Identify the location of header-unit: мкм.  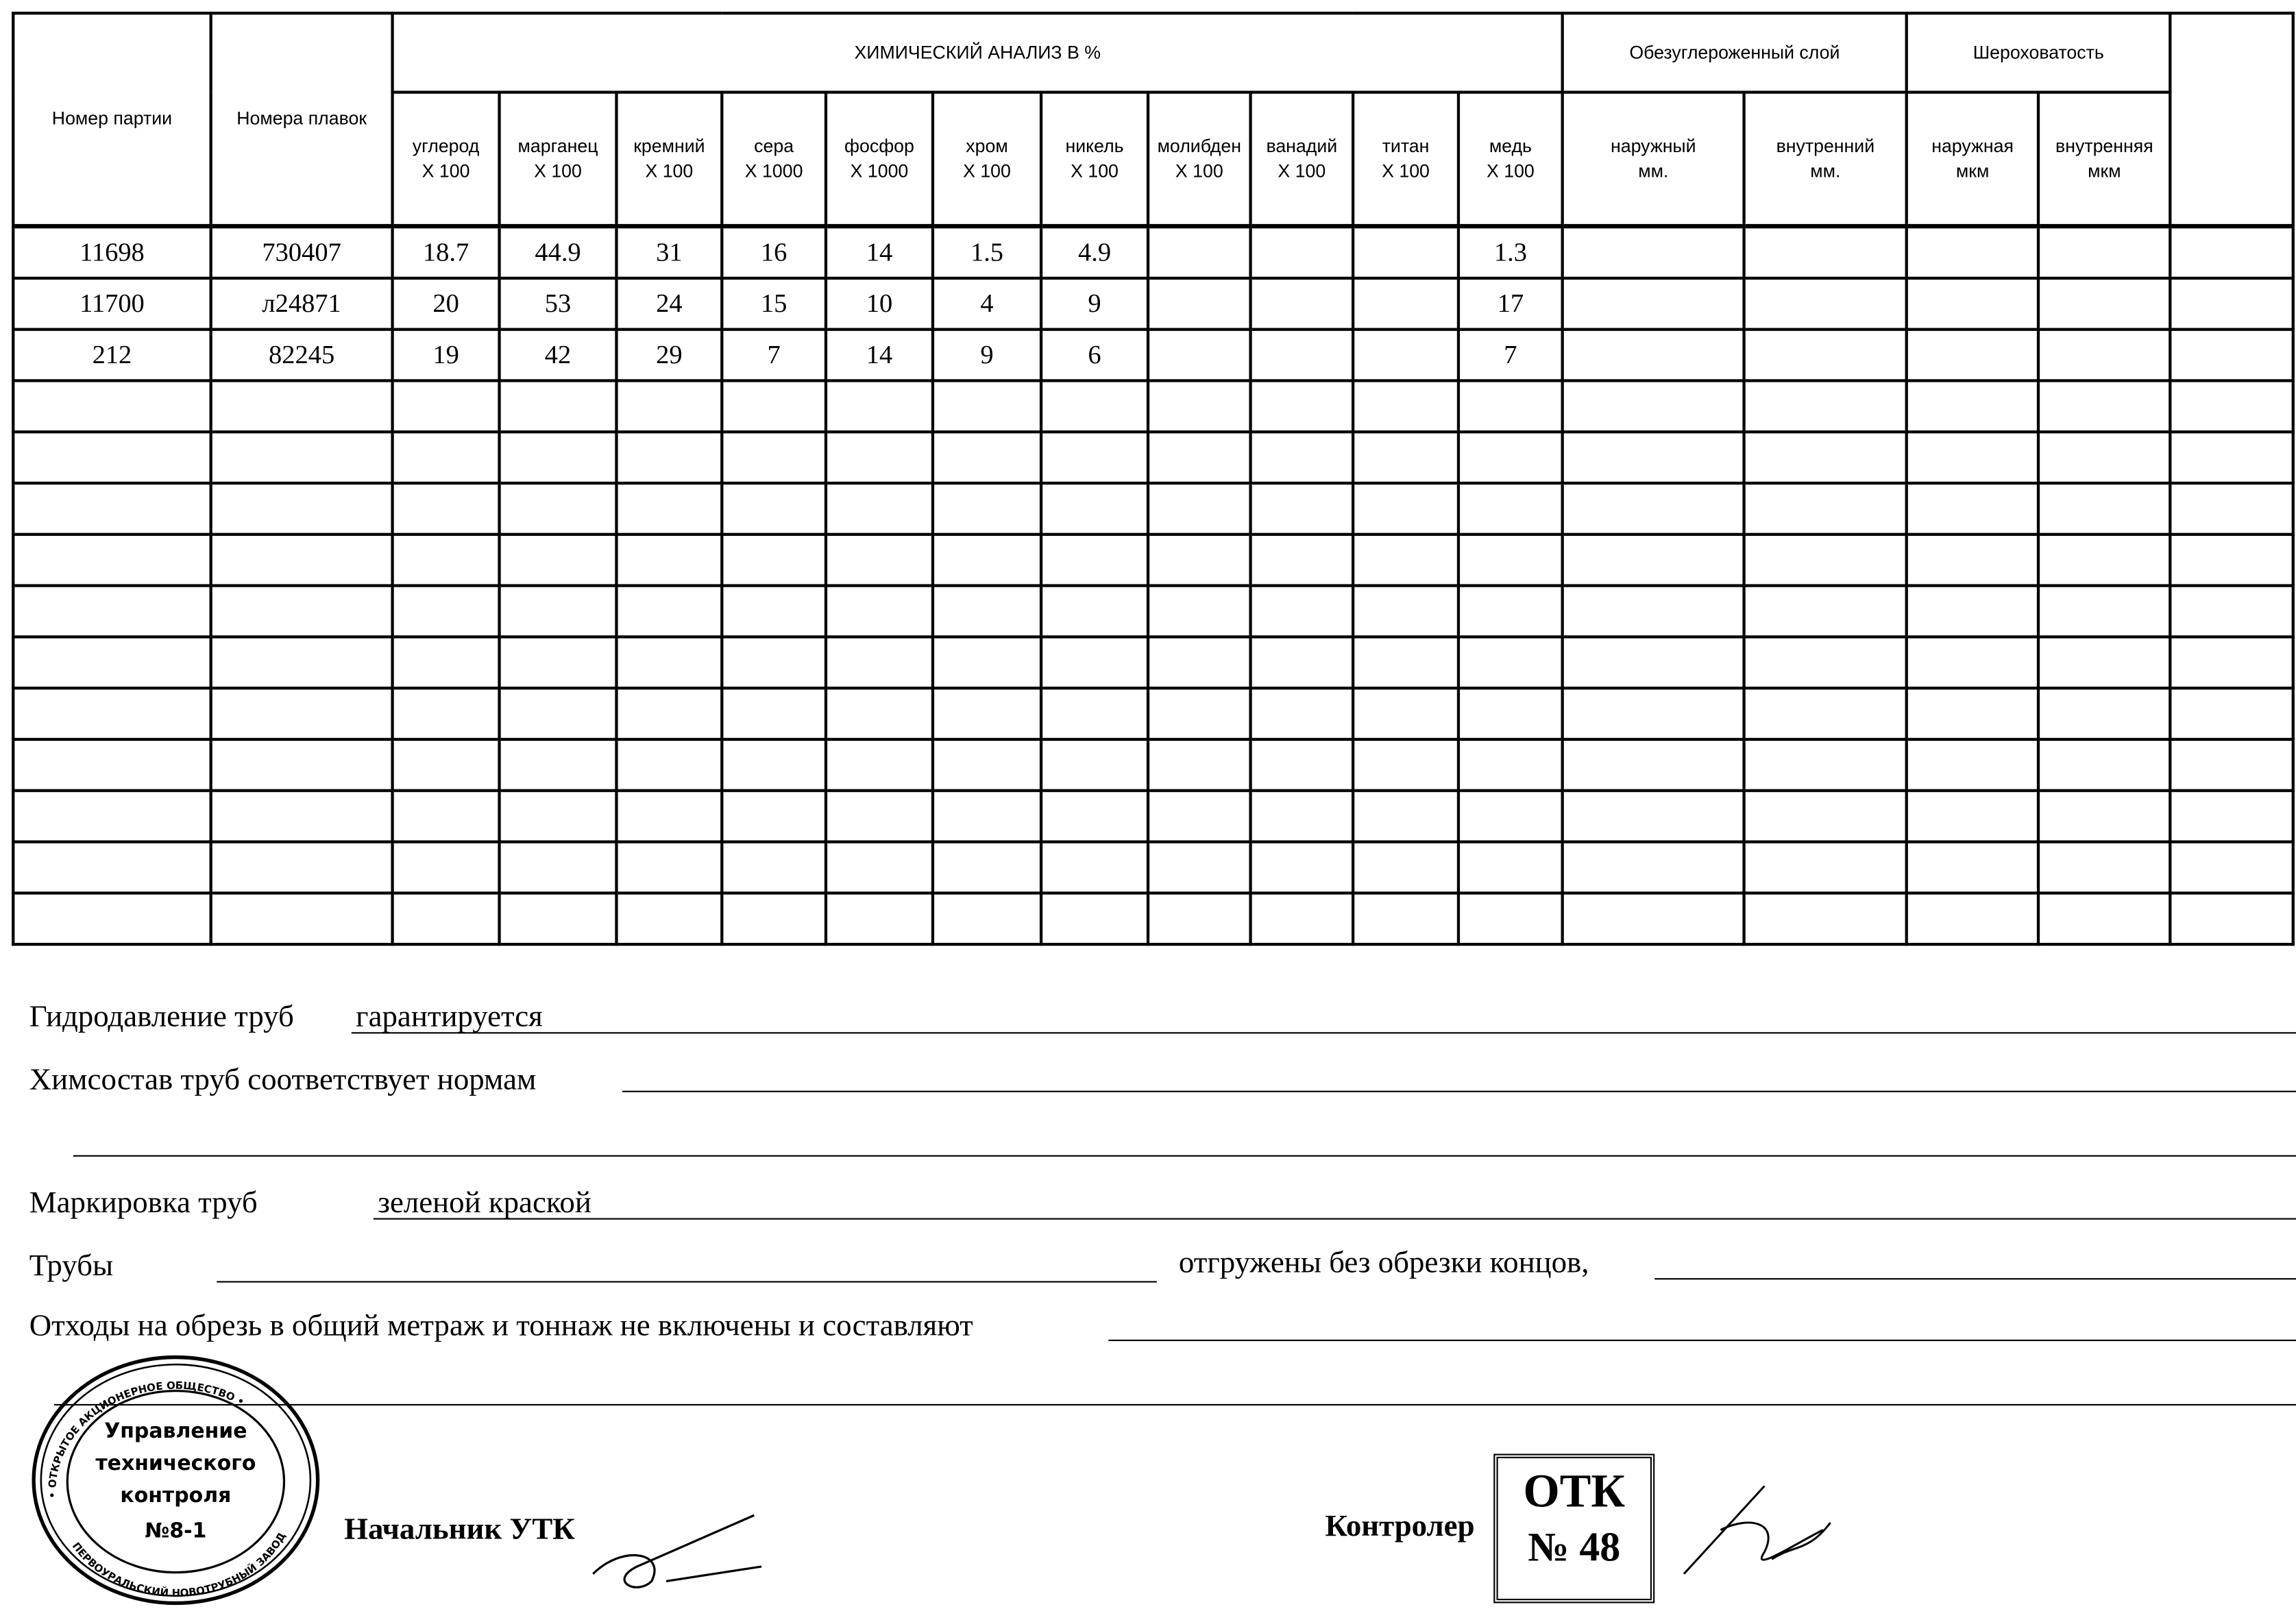
(1973, 170).